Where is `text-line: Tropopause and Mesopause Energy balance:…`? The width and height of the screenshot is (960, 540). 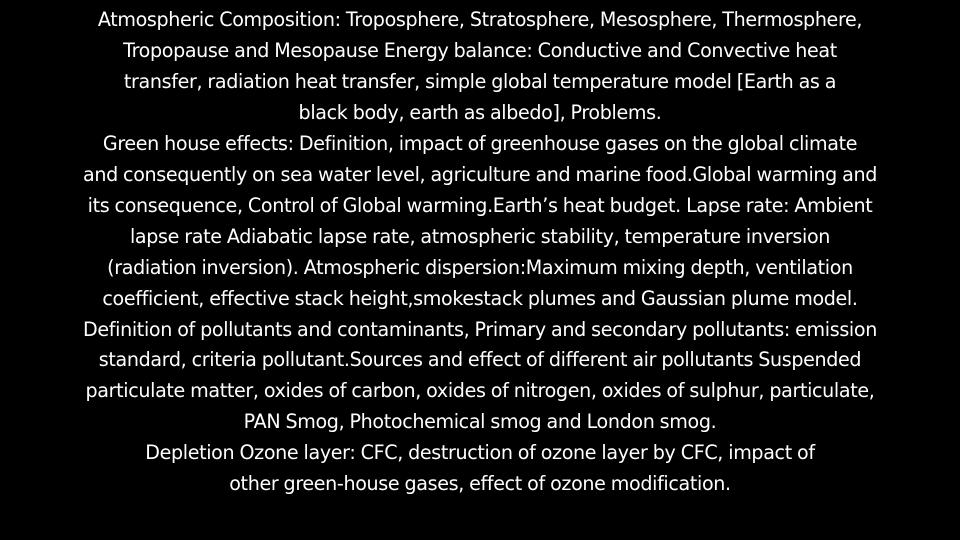 text-line: Tropopause and Mesopause Energy balance:… is located at coordinates (480, 50).